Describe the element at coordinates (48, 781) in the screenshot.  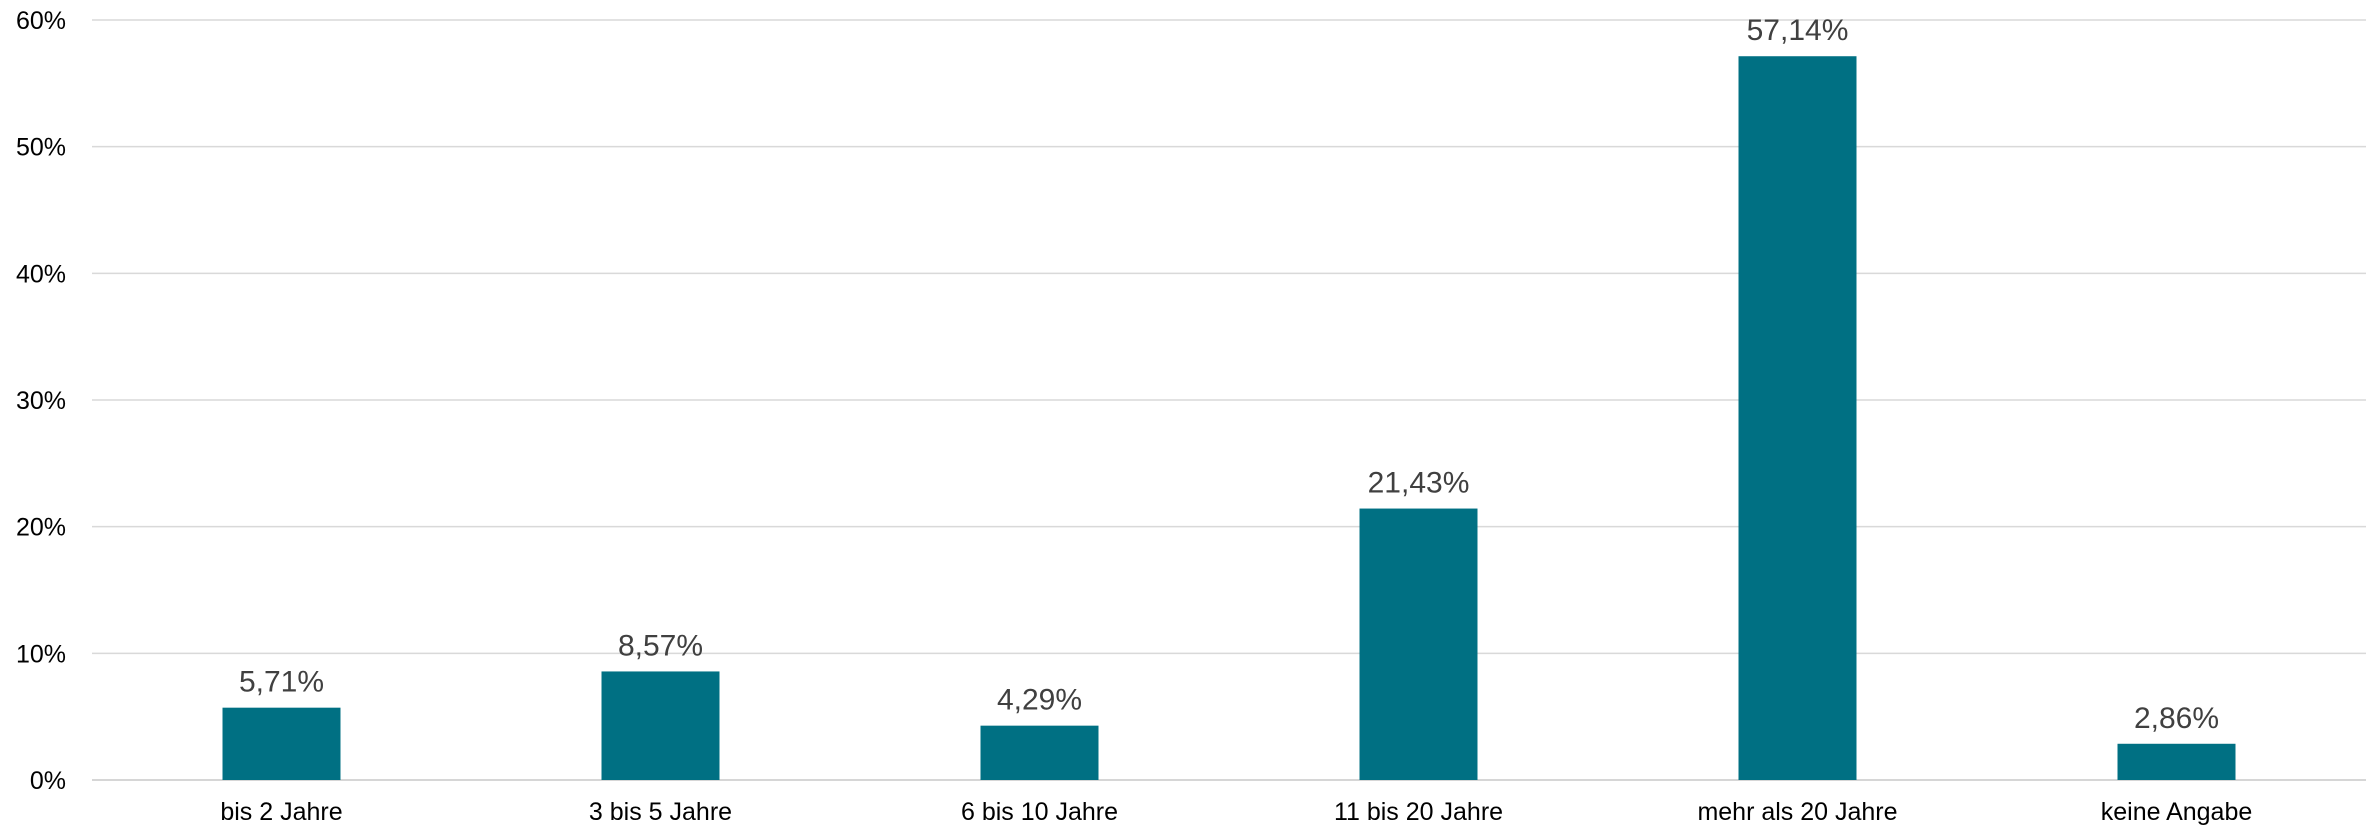
I see `y-tick-label: 0%` at that location.